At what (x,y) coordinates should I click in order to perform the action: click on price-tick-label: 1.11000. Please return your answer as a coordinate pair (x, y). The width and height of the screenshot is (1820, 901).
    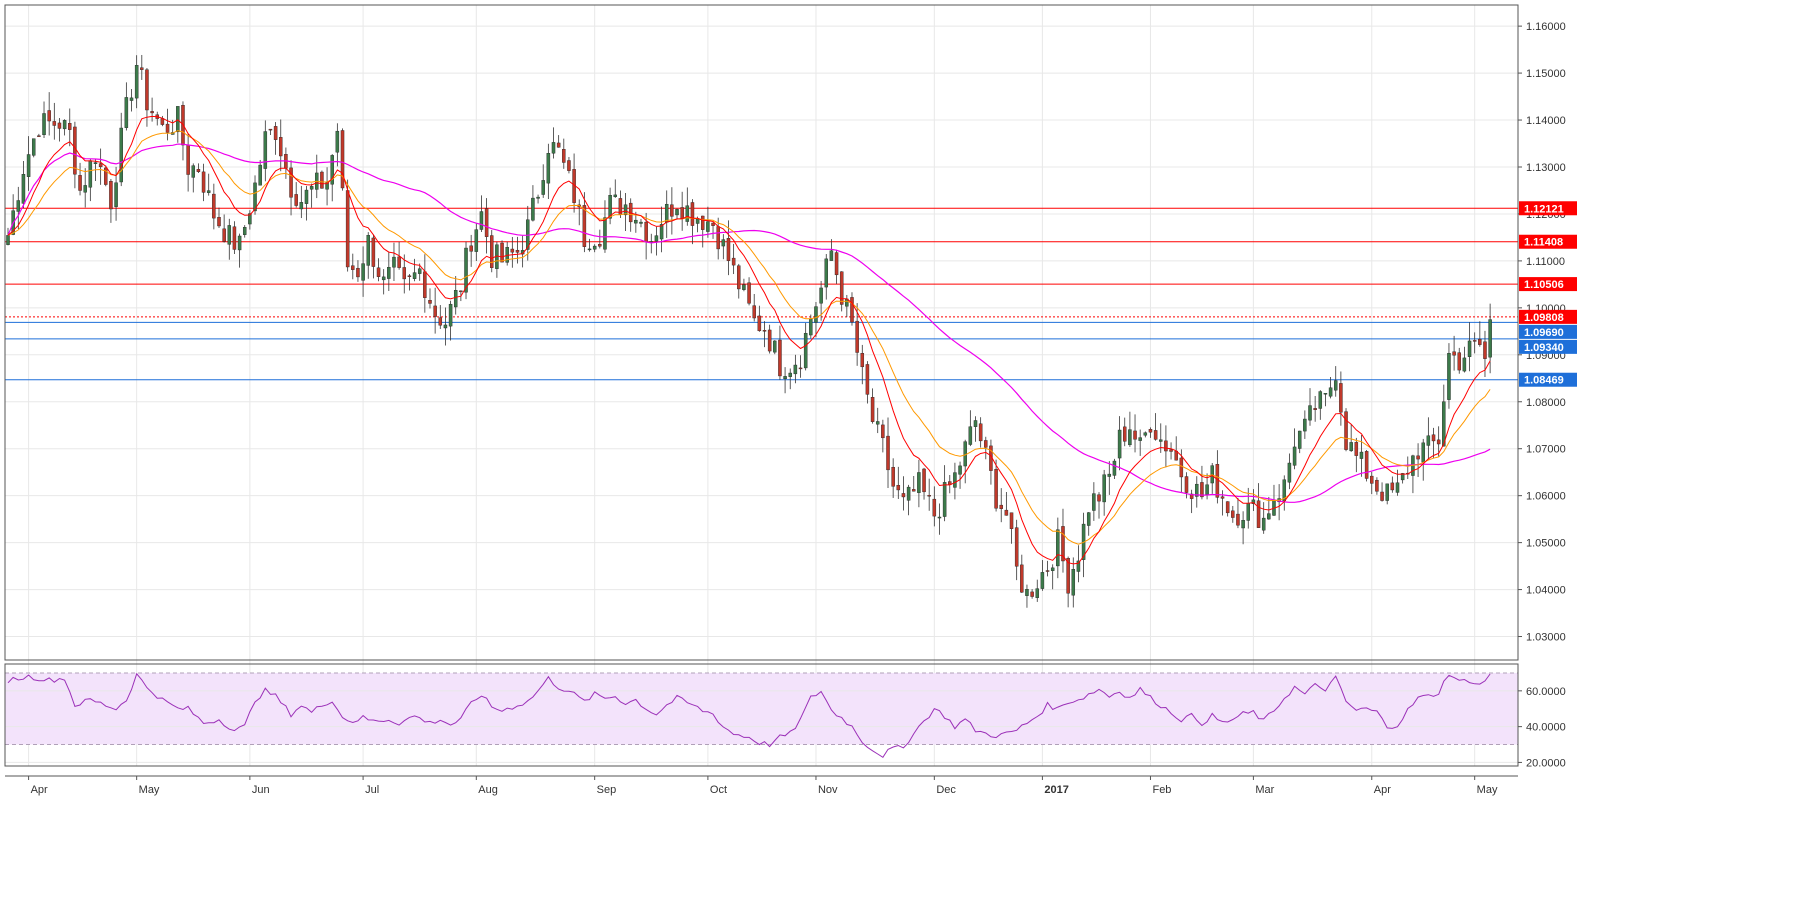
    Looking at the image, I should click on (1545, 262).